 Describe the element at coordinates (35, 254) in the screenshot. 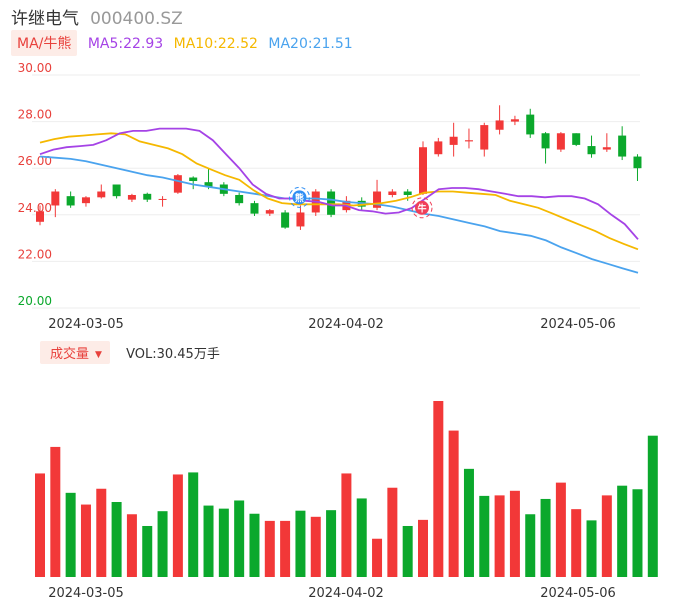

I see `y-tick-label: 22.00` at that location.